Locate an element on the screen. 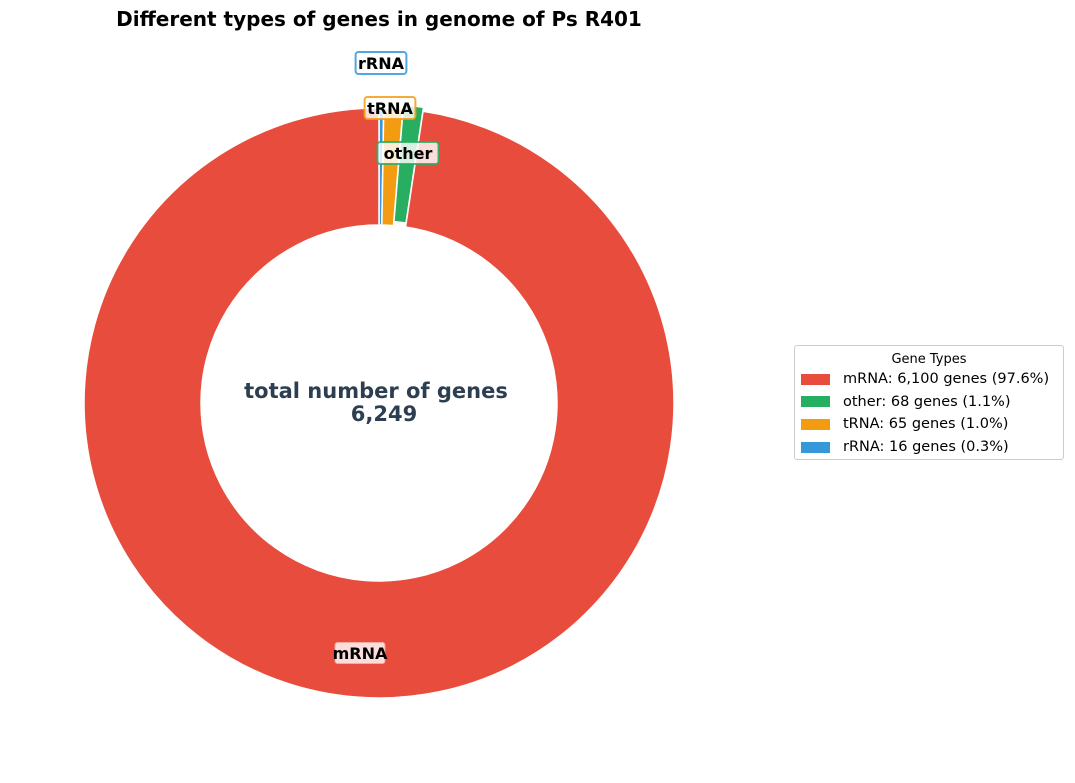 This screenshot has height=783, width=1075. slice-label-box-trna is located at coordinates (390, 108).